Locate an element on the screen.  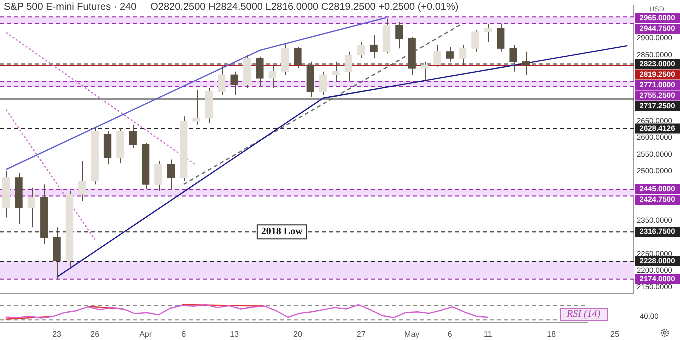
x-tick-label: 20 is located at coordinates (298, 334).